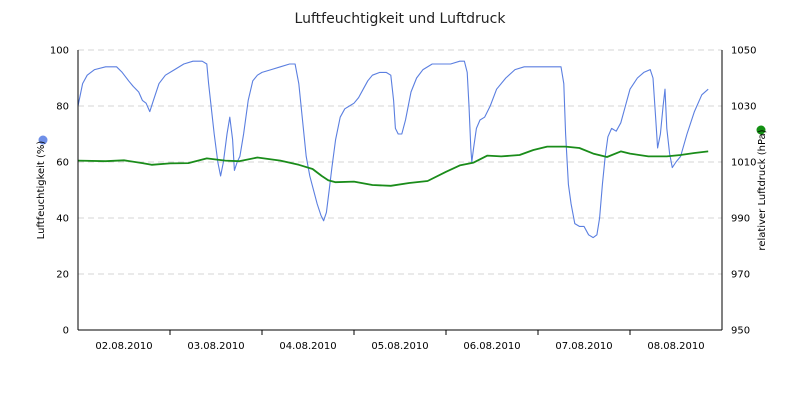 This screenshot has height=400, width=800. Describe the element at coordinates (393, 166) in the screenshot. I see `series-line-pressure` at that location.